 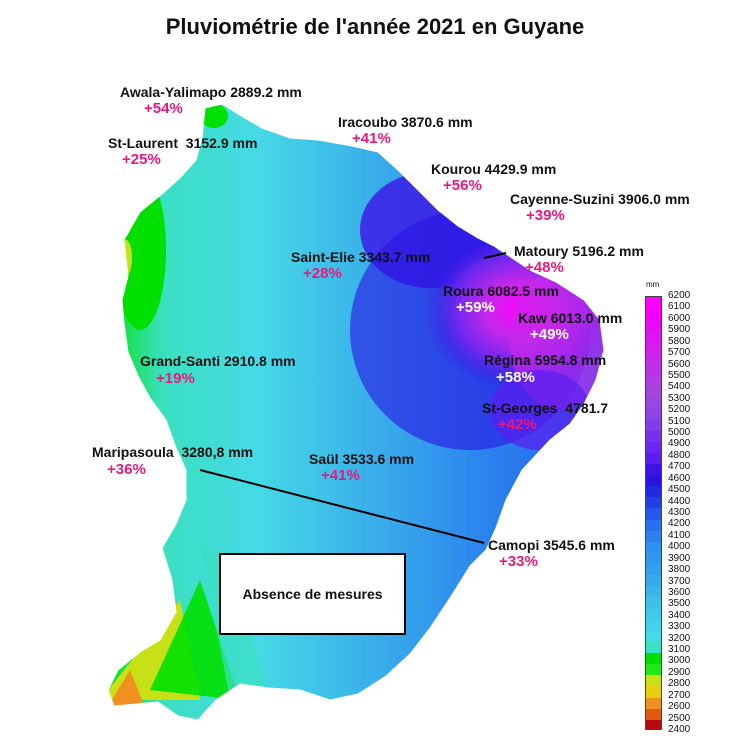 What do you see at coordinates (175, 378) in the screenshot?
I see `delta-grand-santi: +19%` at bounding box center [175, 378].